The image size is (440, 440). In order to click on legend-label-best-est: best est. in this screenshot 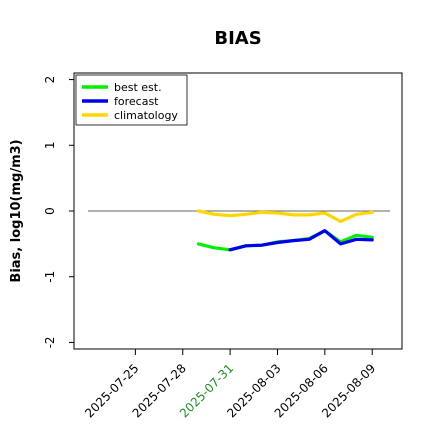, I will do `click(138, 87)`.